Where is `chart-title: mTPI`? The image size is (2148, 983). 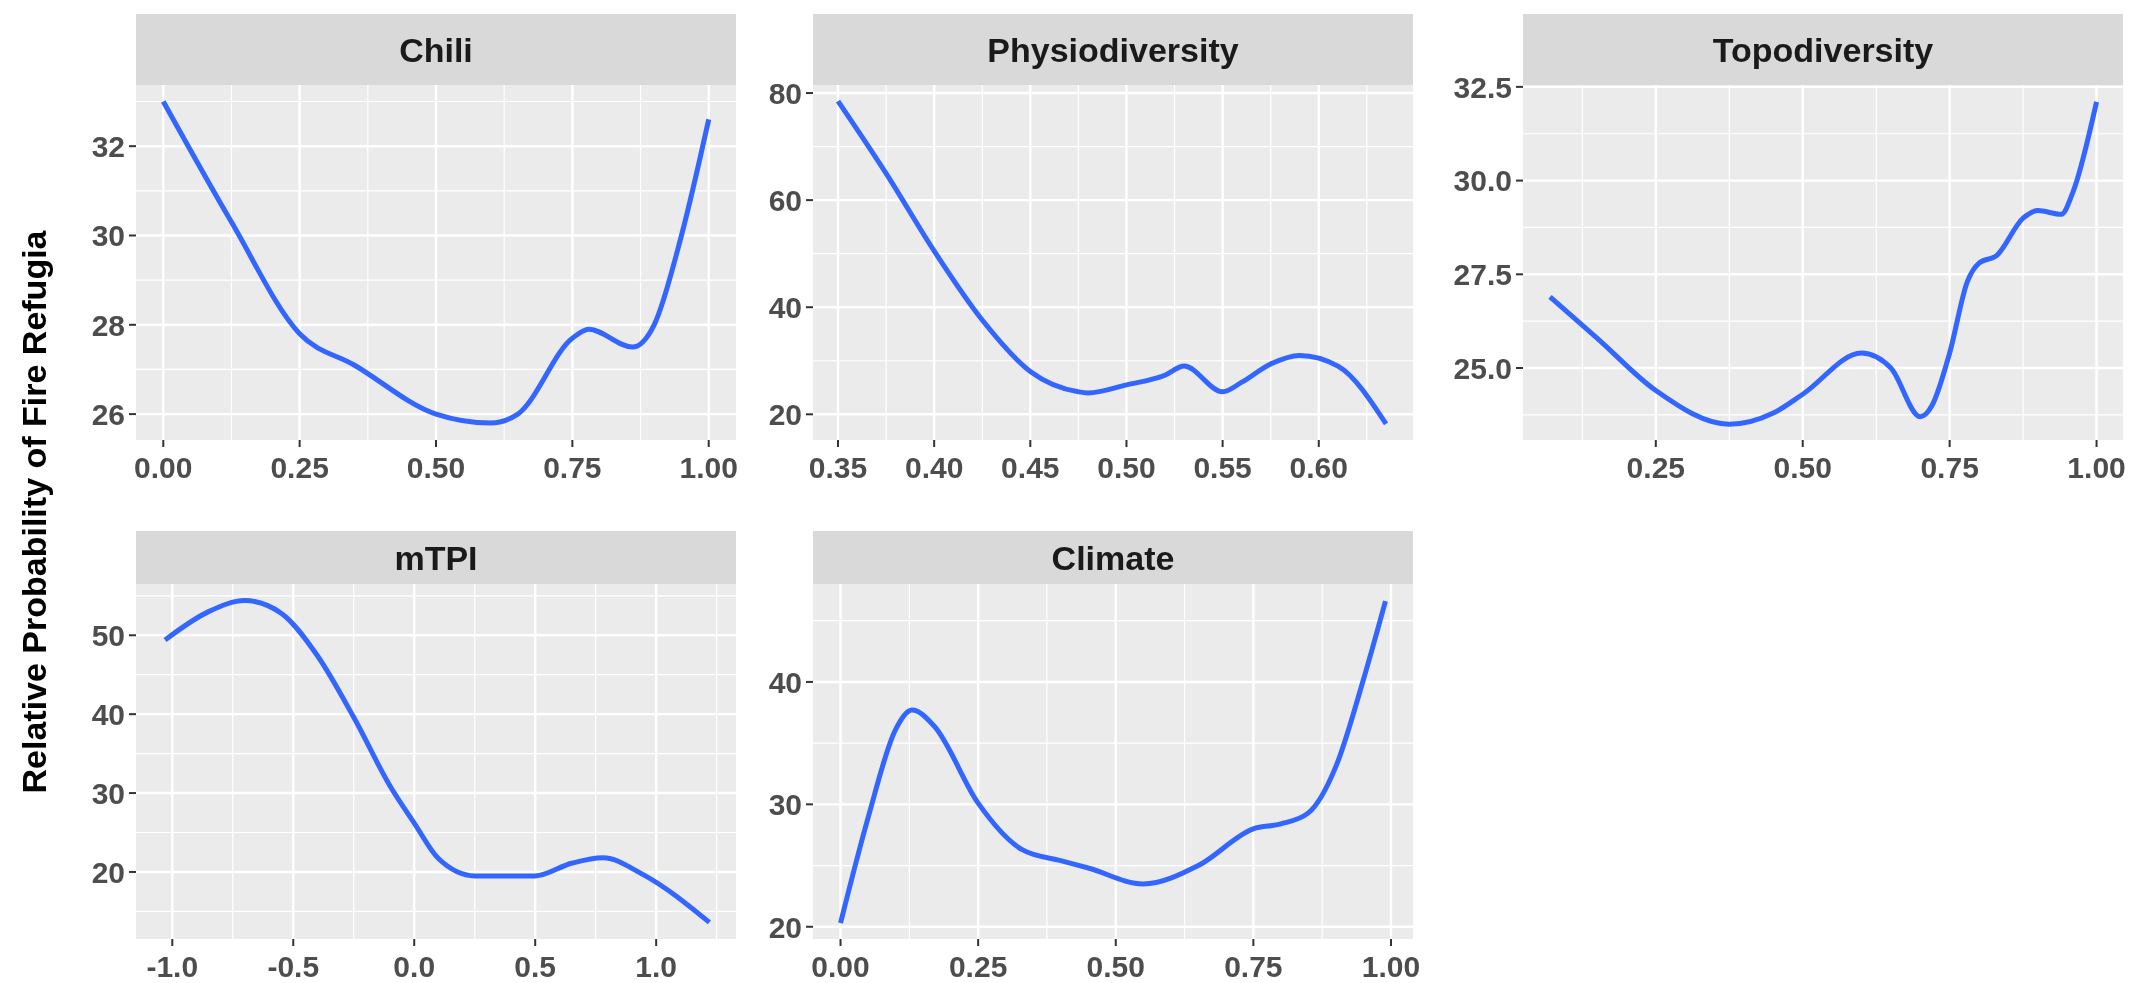 chart-title: mTPI is located at coordinates (436, 557).